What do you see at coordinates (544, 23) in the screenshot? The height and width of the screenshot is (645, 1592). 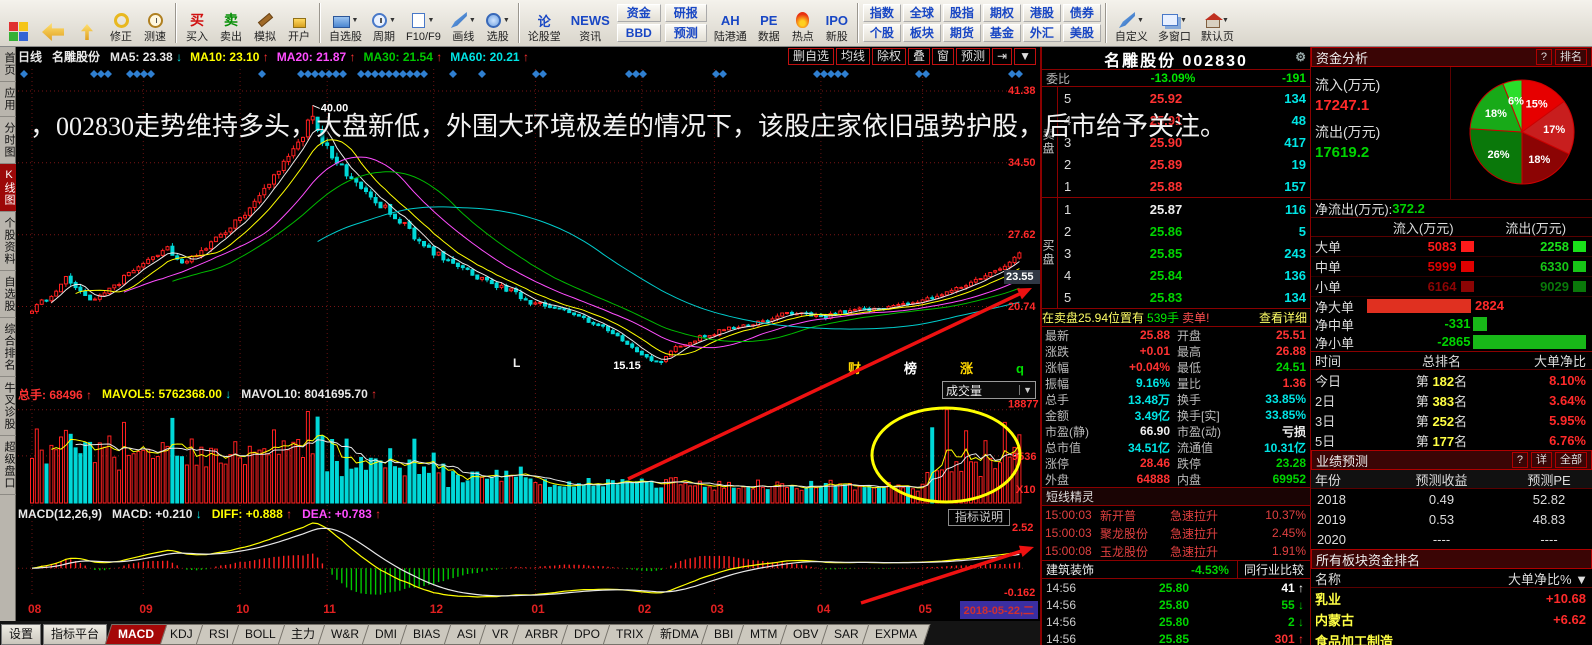 I see `forum-button: 论论股堂` at bounding box center [544, 23].